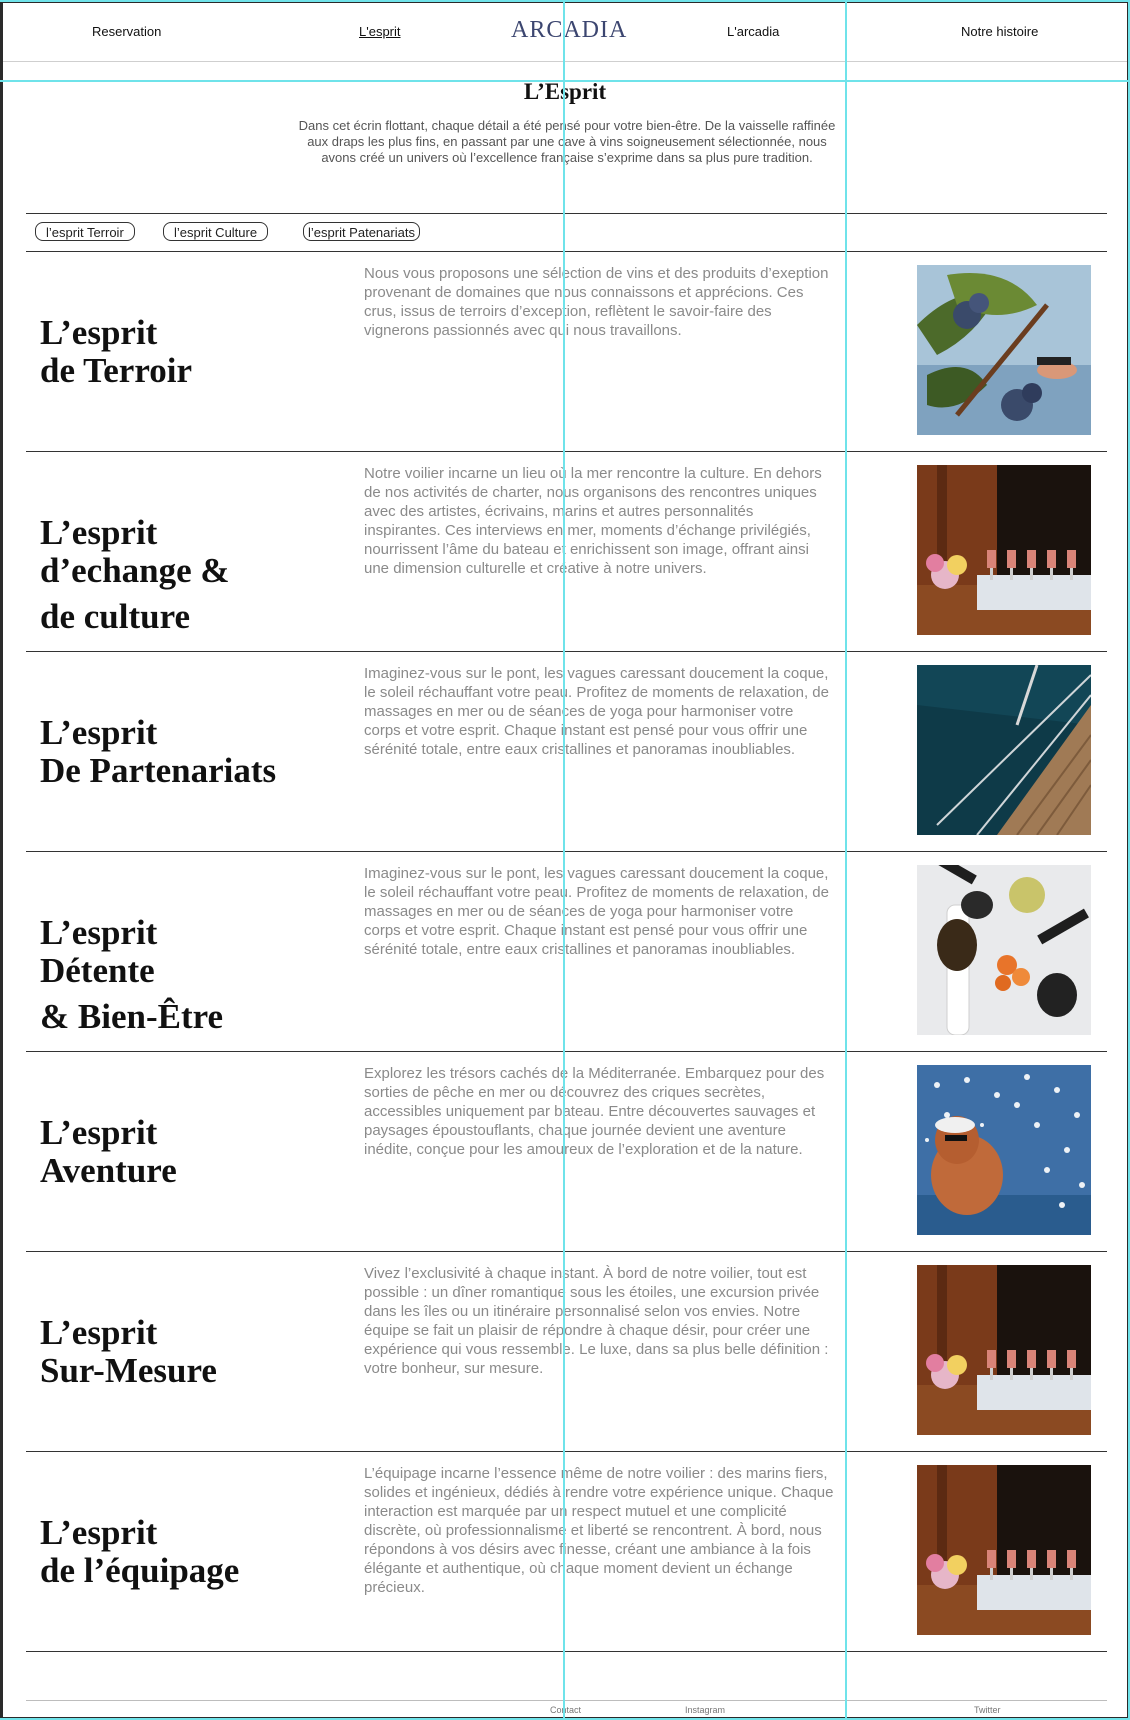  What do you see at coordinates (158, 770) in the screenshot?
I see `heading-line: De Partenariats` at bounding box center [158, 770].